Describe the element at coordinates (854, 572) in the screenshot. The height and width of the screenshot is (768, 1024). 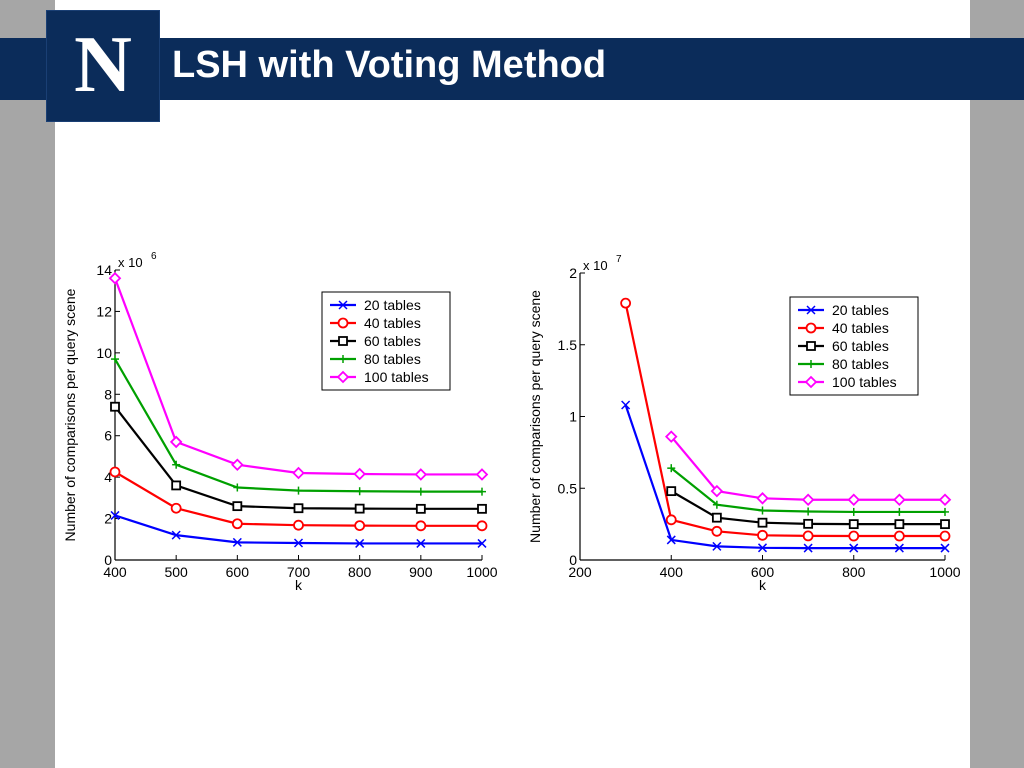
I see `x-tick-label: 800` at that location.